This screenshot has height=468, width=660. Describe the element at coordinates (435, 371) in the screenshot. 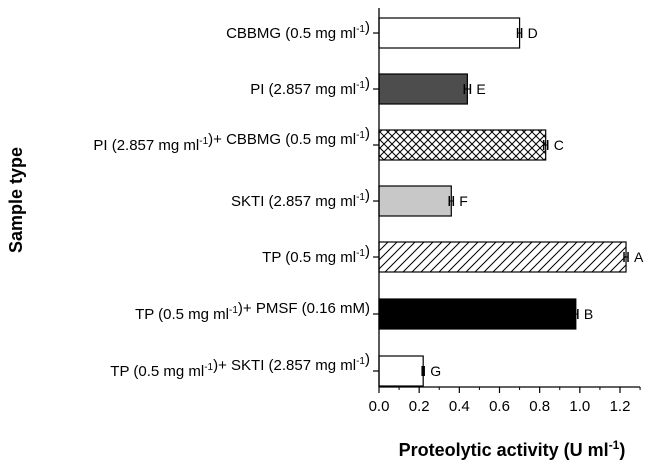

I see `significance-letter: G` at that location.